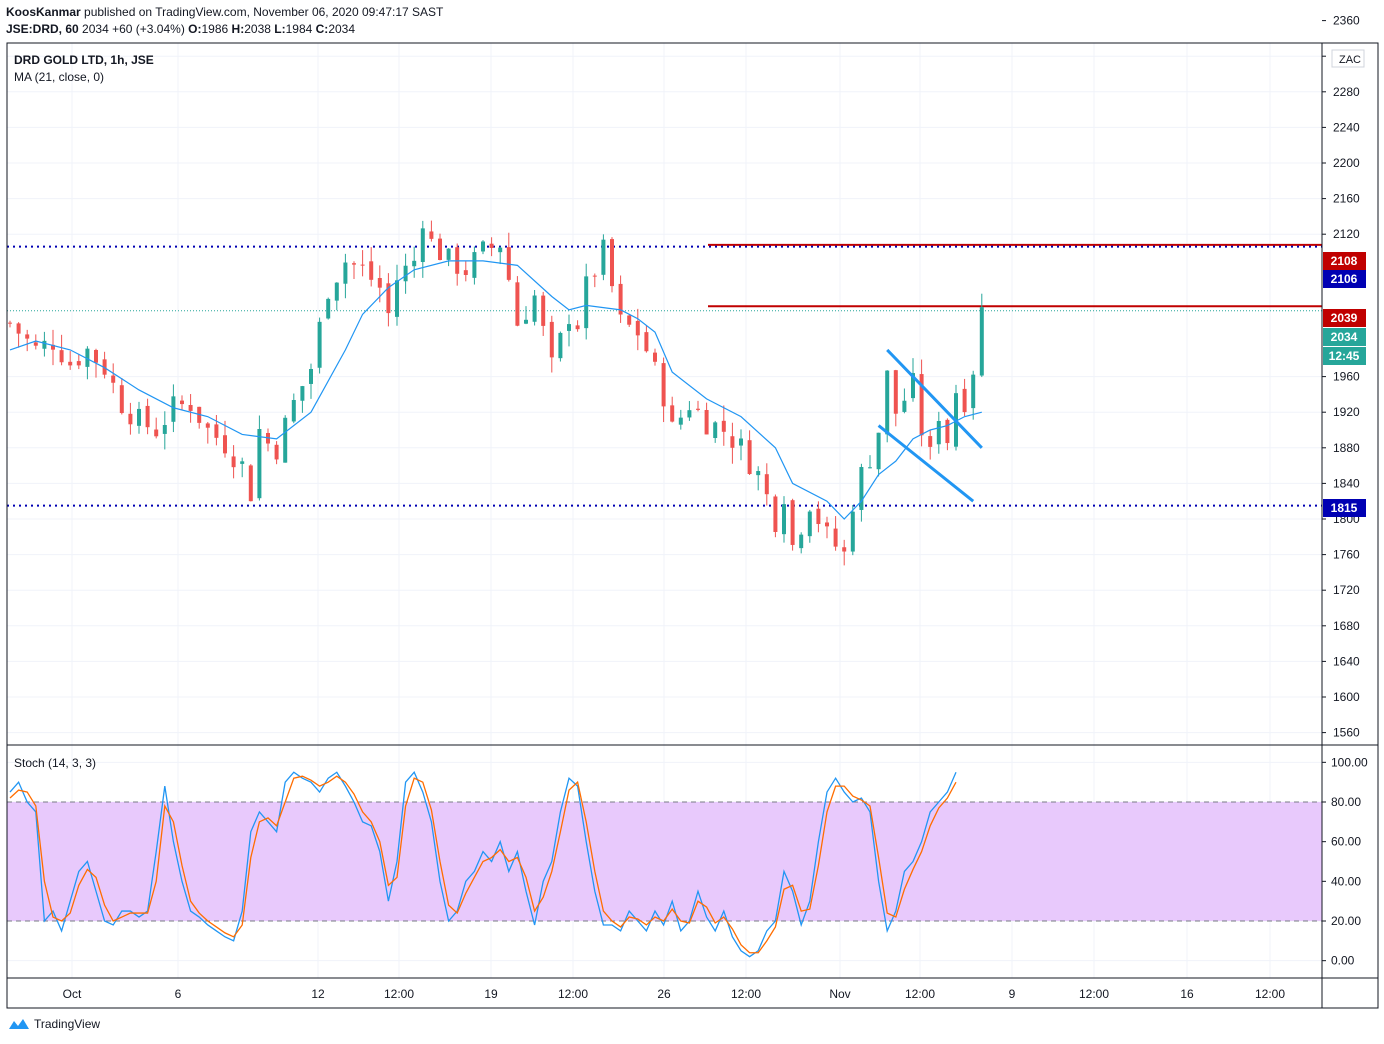 The width and height of the screenshot is (1384, 1044). Describe the element at coordinates (1346, 881) in the screenshot. I see `stoch-tick-label: 40.00` at that location.